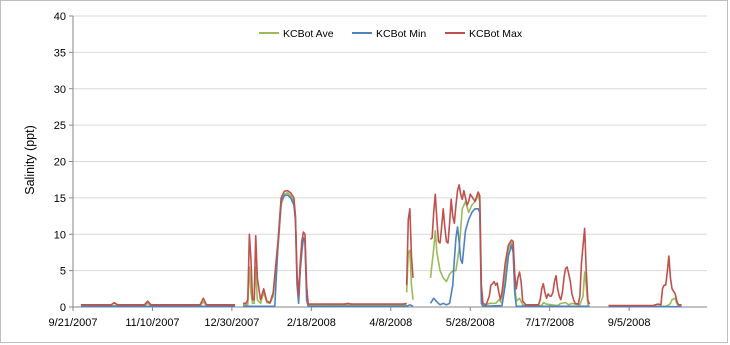  What do you see at coordinates (390, 323) in the screenshot?
I see `x-tick-label: 4/8/2008` at bounding box center [390, 323].